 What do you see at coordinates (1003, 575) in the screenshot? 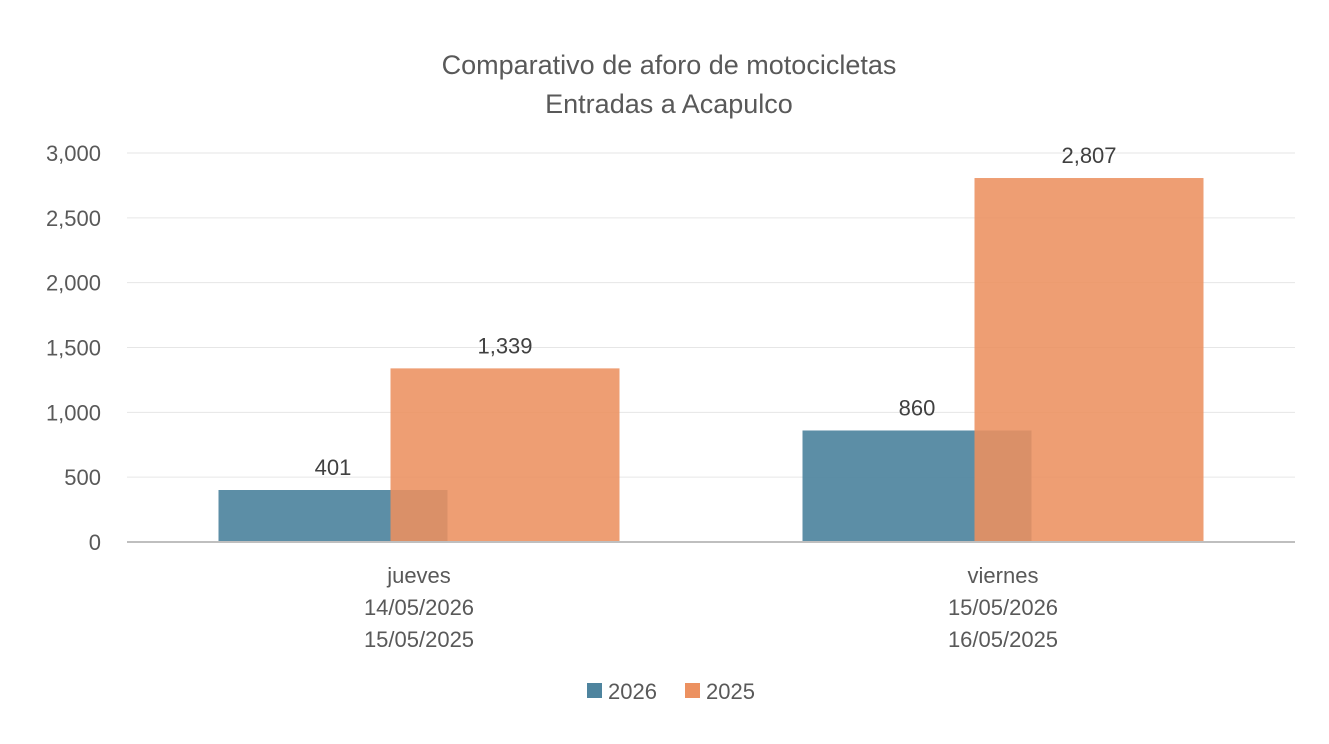
I see `x-tick-label: viernes` at bounding box center [1003, 575].